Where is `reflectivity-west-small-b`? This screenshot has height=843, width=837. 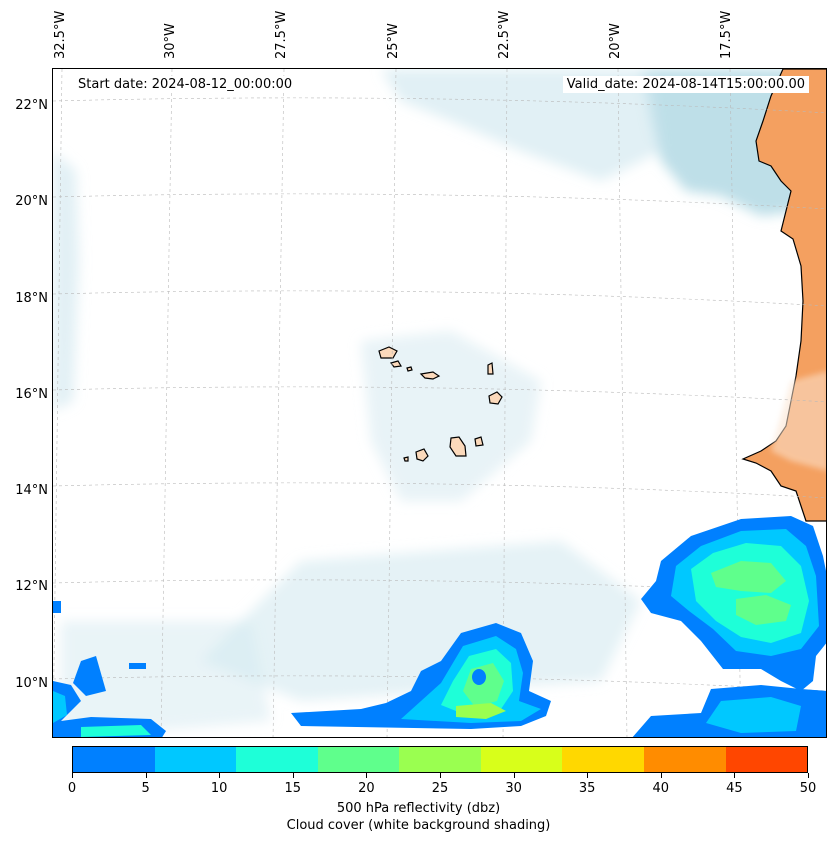
reflectivity-west-small-b is located at coordinates (57, 607).